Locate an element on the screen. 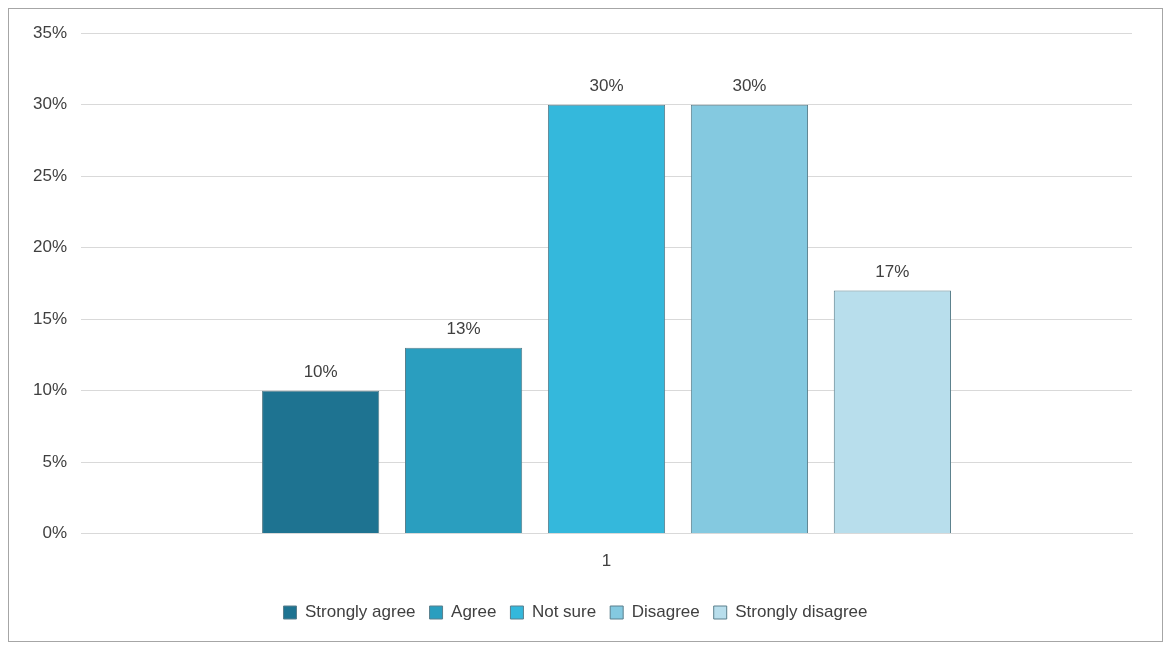  legend-label: Strongly agree is located at coordinates (360, 612).